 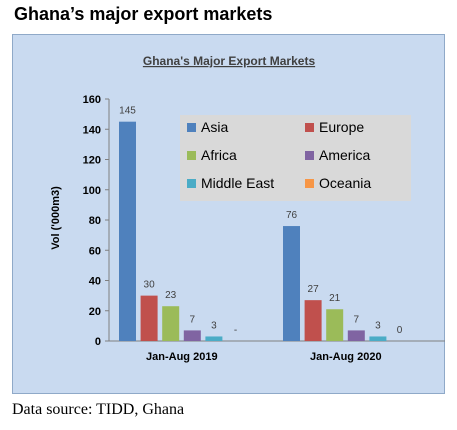 What do you see at coordinates (314, 289) in the screenshot?
I see `data-label: 27` at bounding box center [314, 289].